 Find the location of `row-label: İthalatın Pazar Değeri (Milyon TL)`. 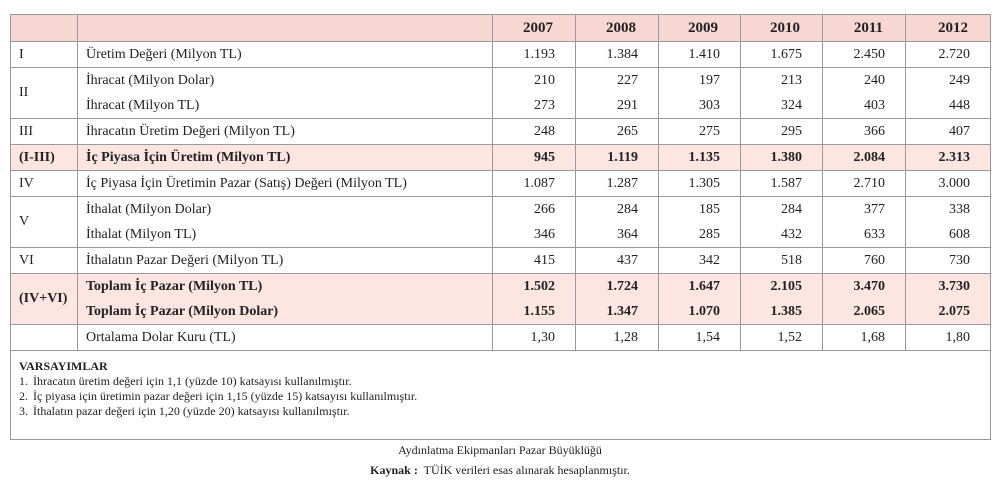

row-label: İthalatın Pazar Değeri (Milyon TL) is located at coordinates (285, 260).